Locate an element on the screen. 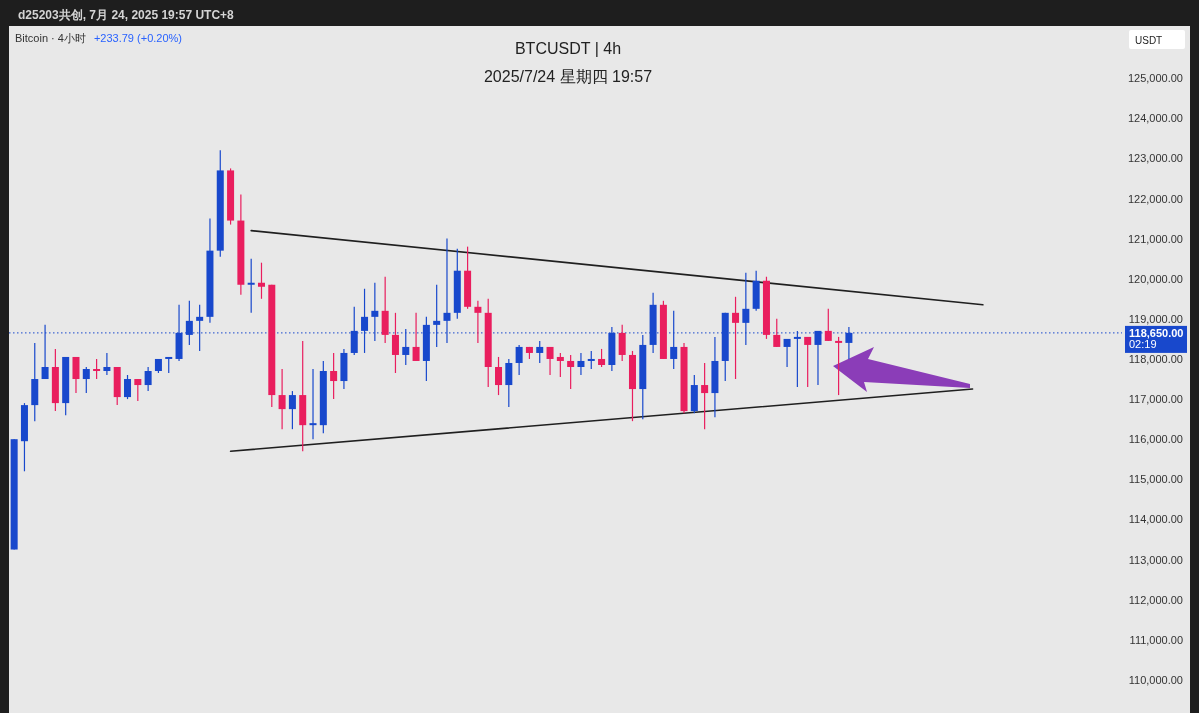 The width and height of the screenshot is (1199, 713). ytick: 110,000.00 is located at coordinates (1155, 679).